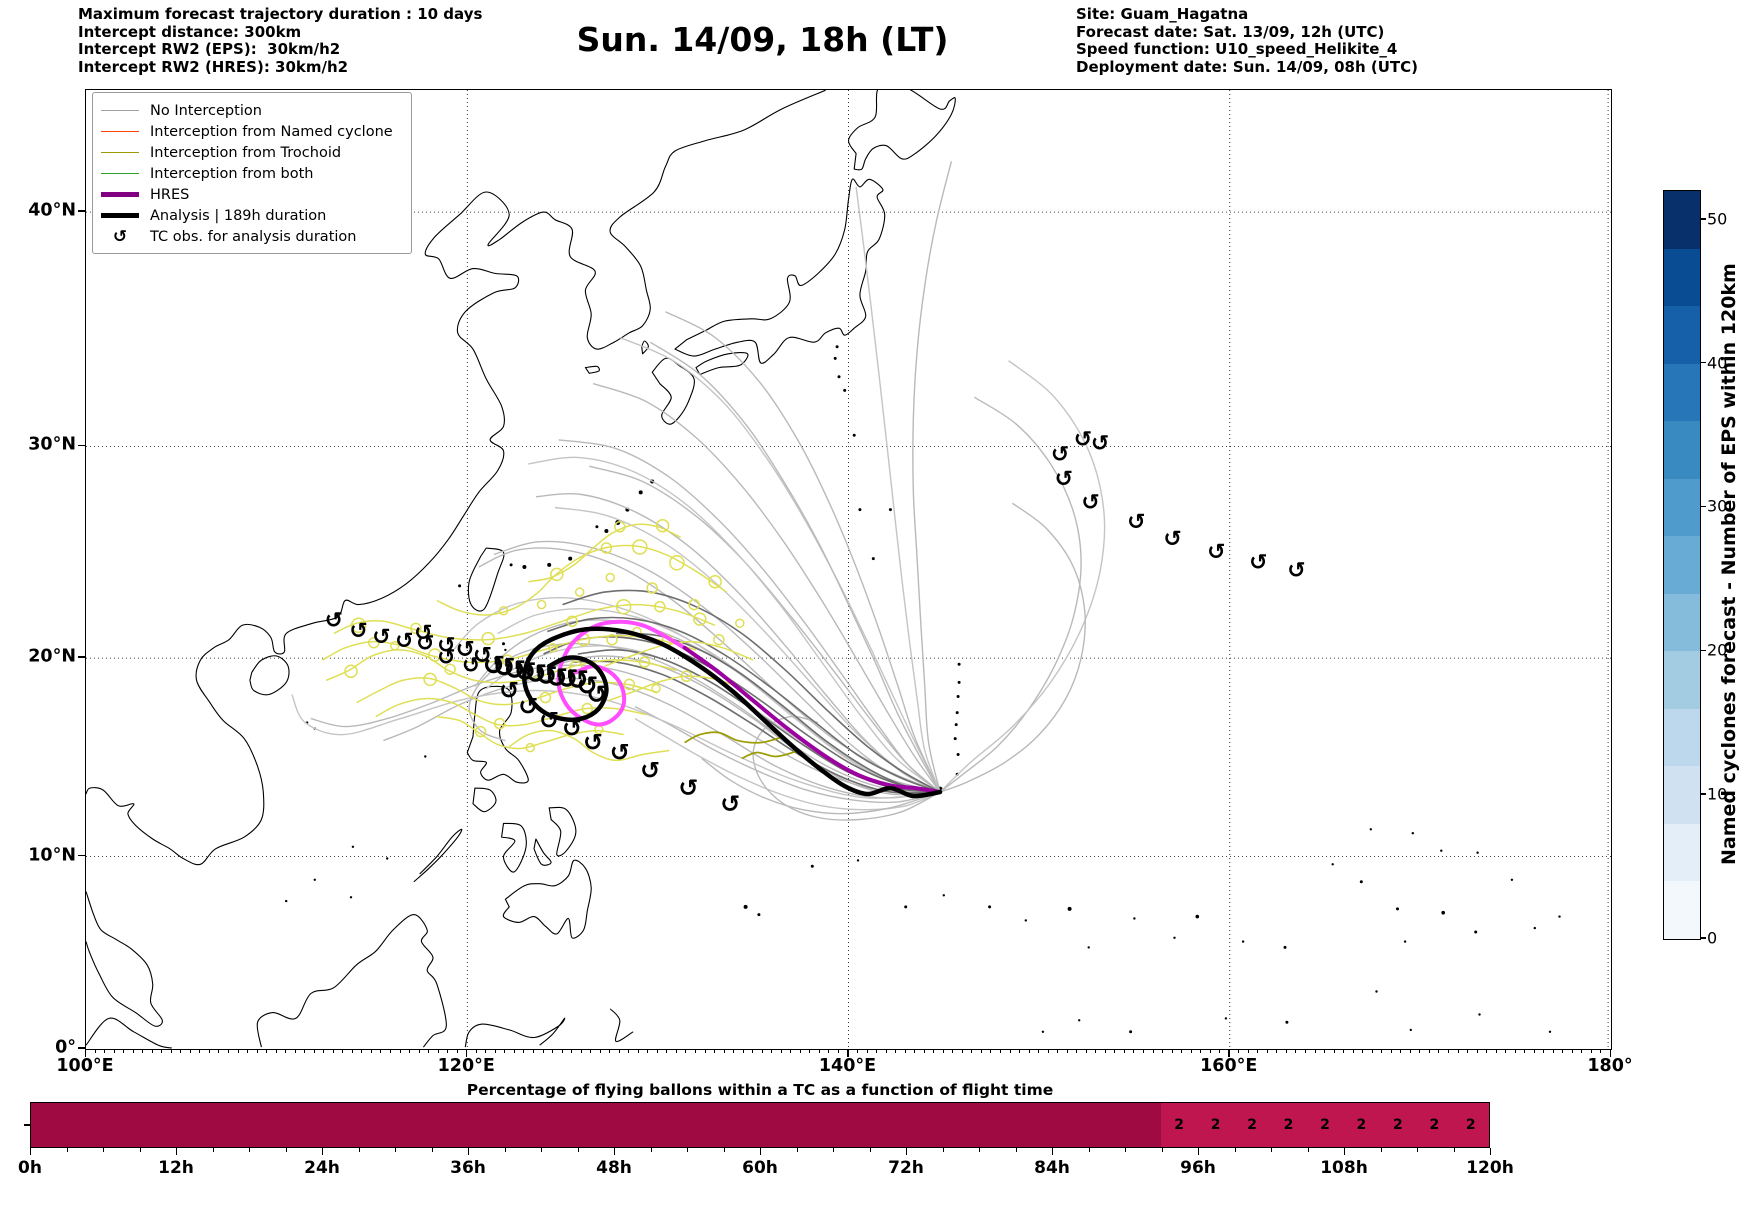 This screenshot has width=1748, height=1213. What do you see at coordinates (734, 737) in the screenshot?
I see `trochoid-track-olive` at bounding box center [734, 737].